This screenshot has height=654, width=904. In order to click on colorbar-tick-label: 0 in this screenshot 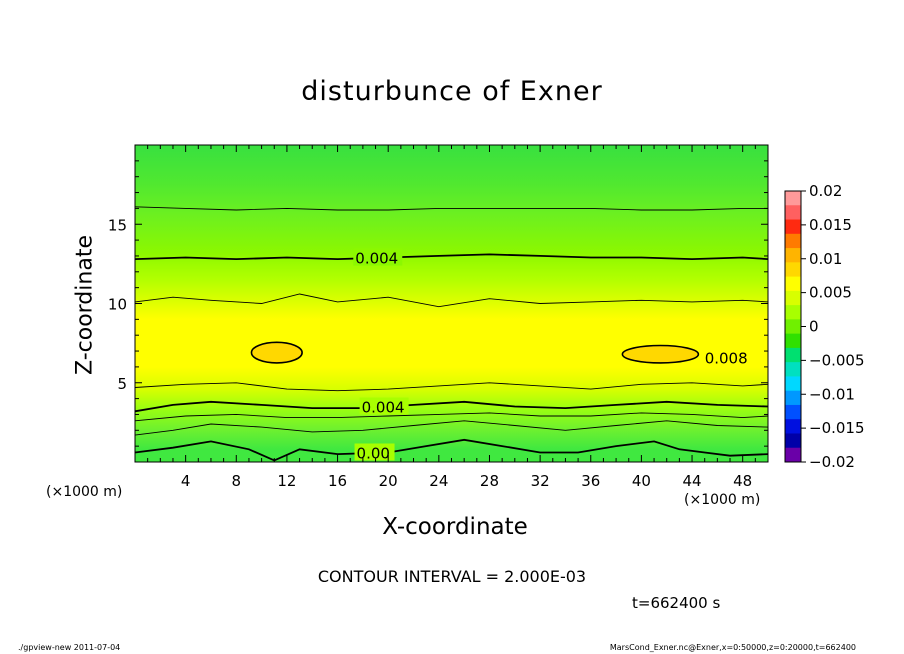, I will do `click(814, 327)`.